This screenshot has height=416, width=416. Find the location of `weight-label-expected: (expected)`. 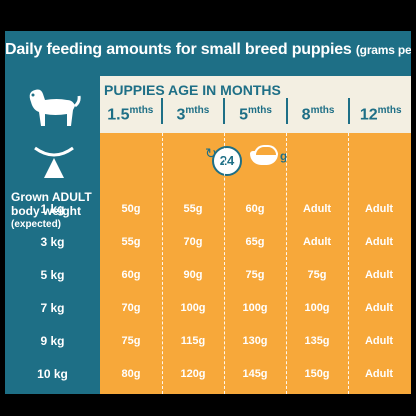

weight-label-expected: (expected) is located at coordinates (36, 224).